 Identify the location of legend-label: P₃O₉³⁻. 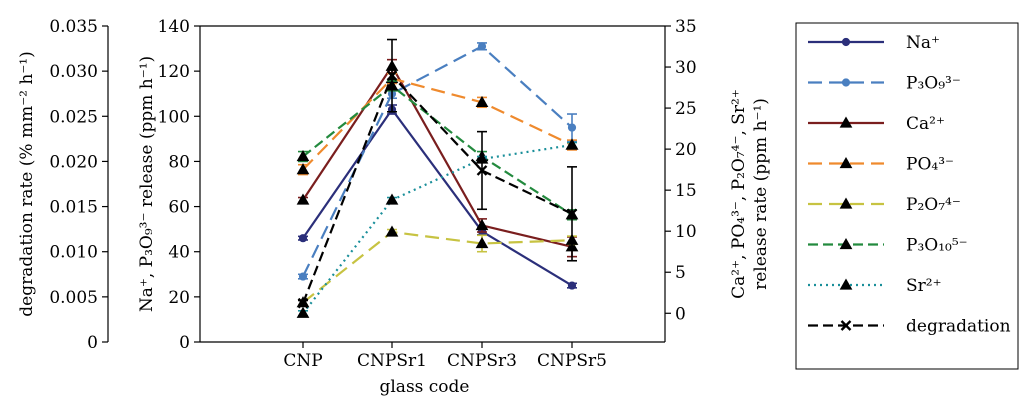
(933, 84).